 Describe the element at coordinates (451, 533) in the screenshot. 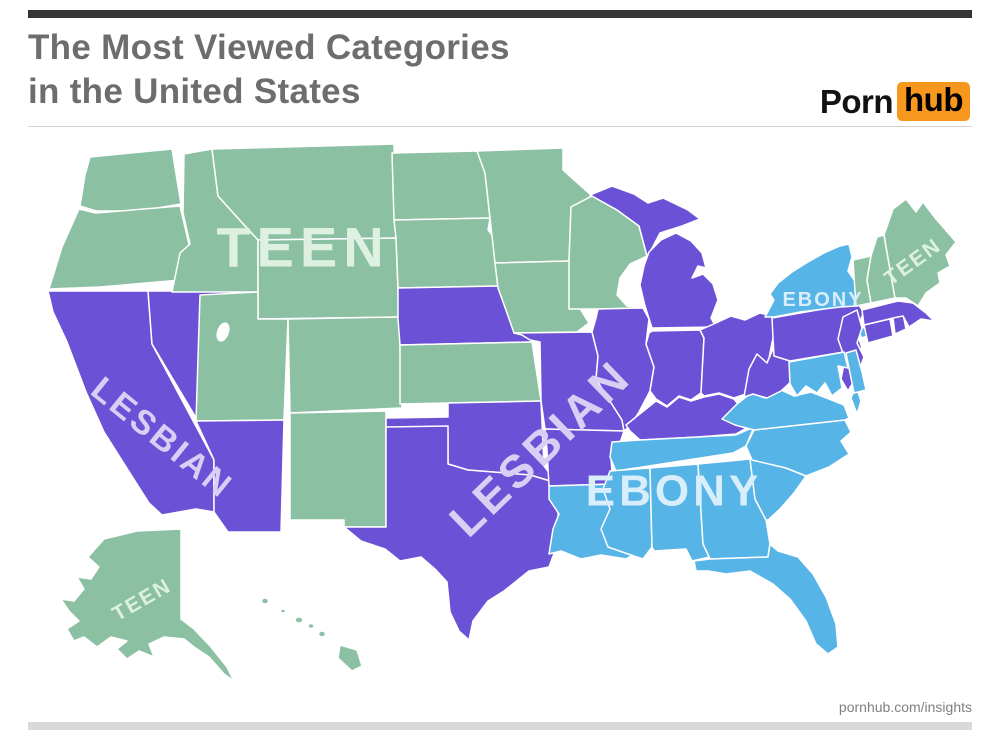

I see `state-tx` at that location.